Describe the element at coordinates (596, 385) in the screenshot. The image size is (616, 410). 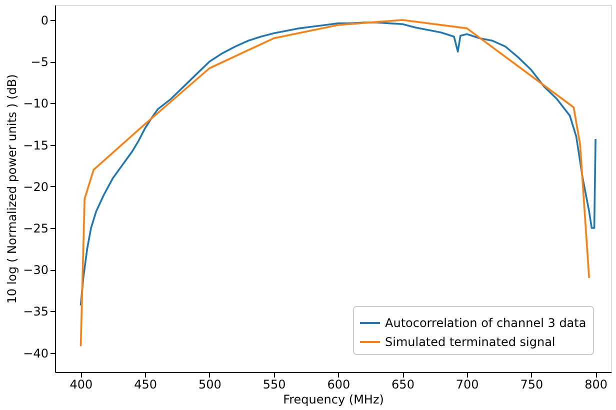
I see `x-tick-label: 800` at that location.